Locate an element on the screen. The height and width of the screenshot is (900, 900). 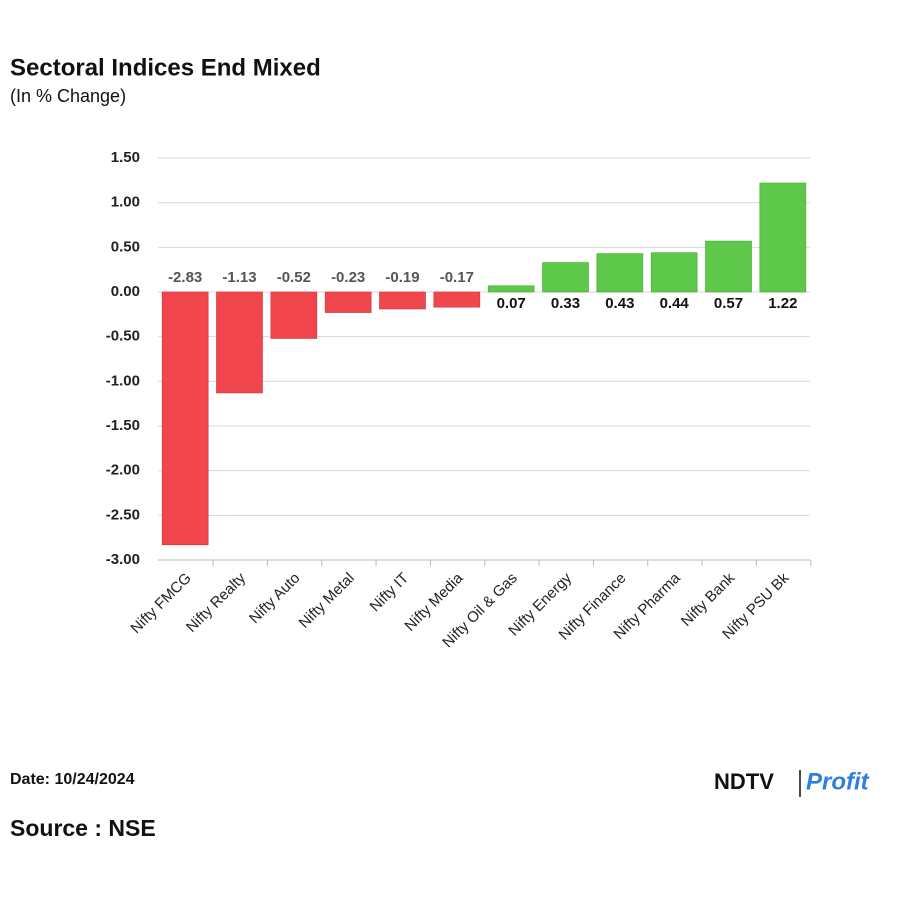
logo-brand: NDTV is located at coordinates (744, 781).